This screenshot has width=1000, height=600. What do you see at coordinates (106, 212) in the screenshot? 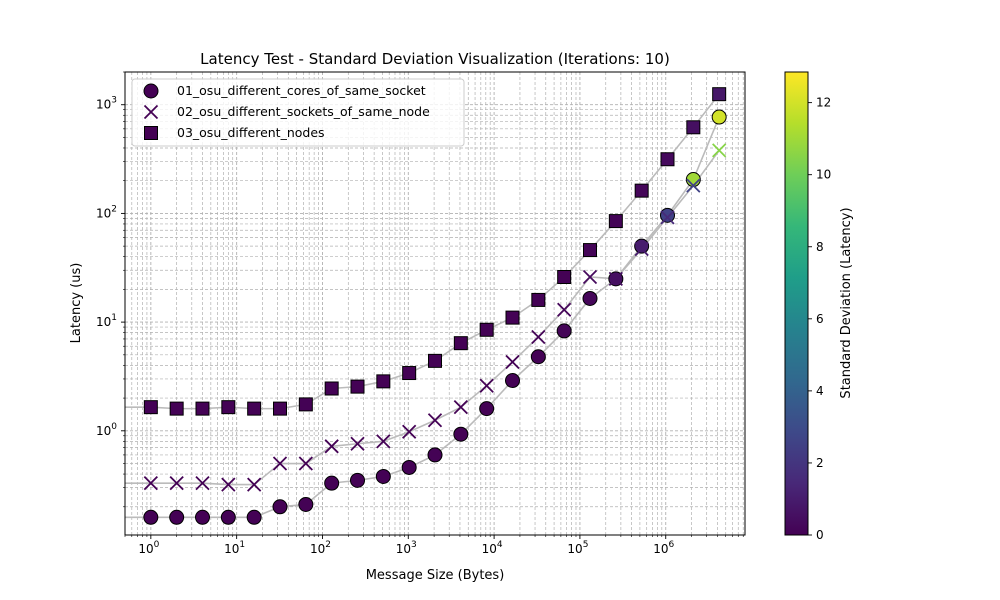
I see `y-tick-label: 10²` at bounding box center [106, 212].